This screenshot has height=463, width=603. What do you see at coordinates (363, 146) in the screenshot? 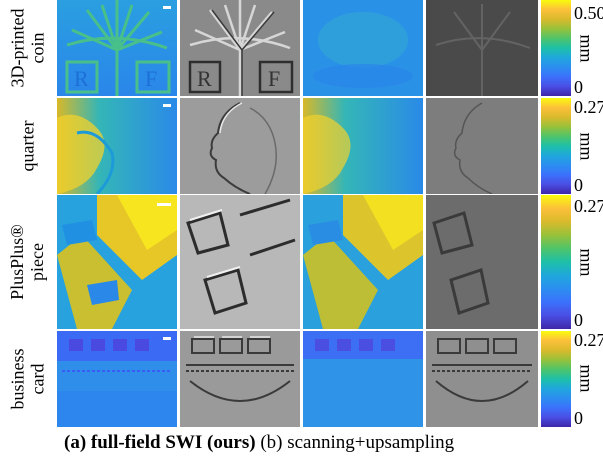
I see `quarter-scan-heightmap` at bounding box center [363, 146].